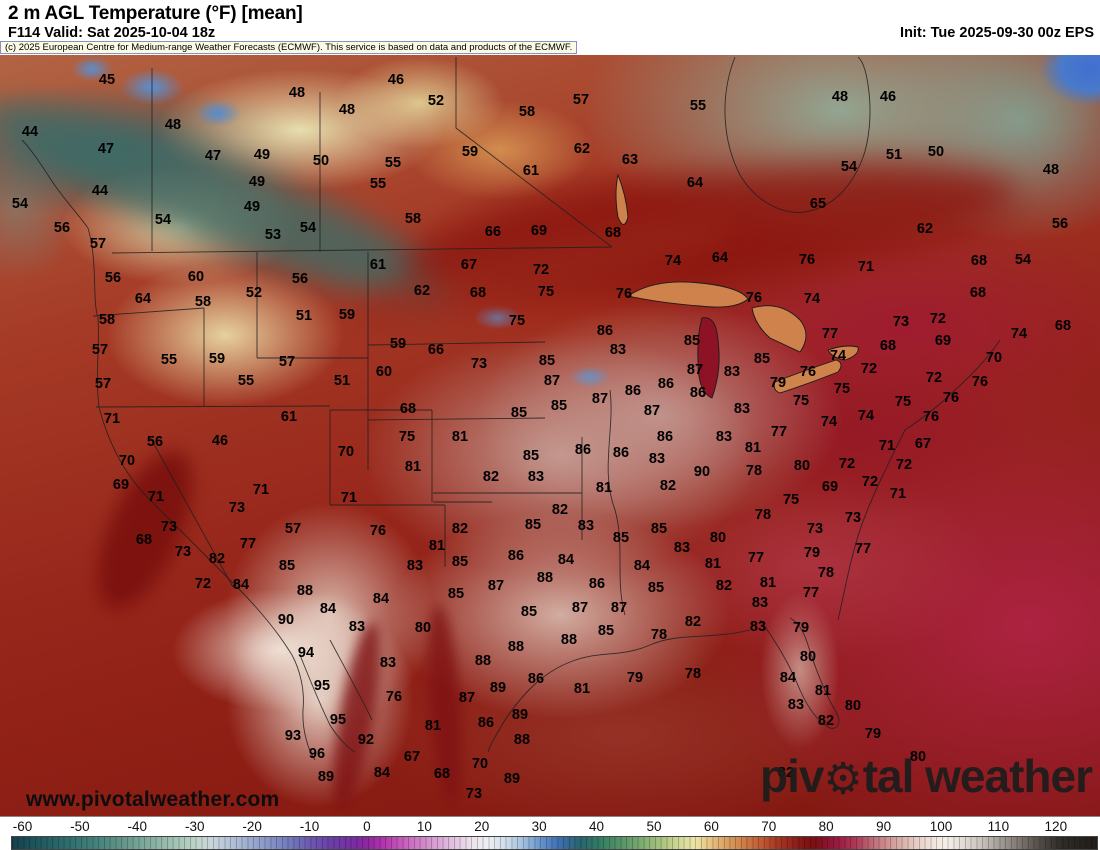 Image resolution: width=1100 pixels, height=850 pixels. What do you see at coordinates (843, 353) in the screenshot?
I see `lake-ontario` at bounding box center [843, 353].